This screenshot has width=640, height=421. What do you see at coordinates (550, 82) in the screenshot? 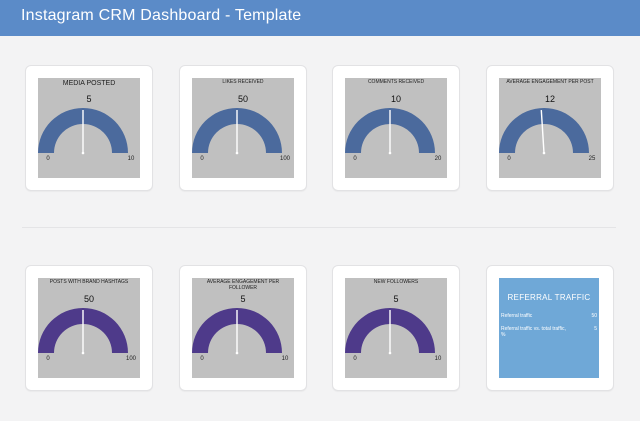
I see `gauge-title: AVERAGE ENGAGEMENT PER POST` at bounding box center [550, 82].